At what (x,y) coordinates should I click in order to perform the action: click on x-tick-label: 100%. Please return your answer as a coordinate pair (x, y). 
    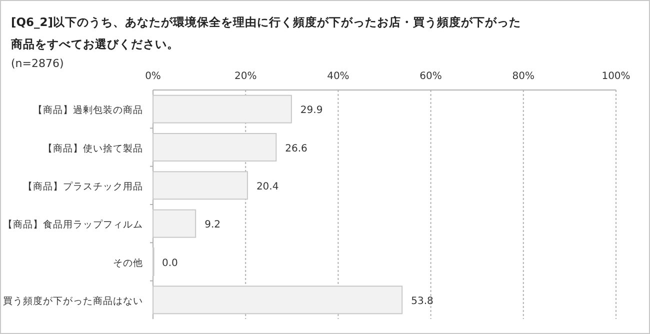
    Looking at the image, I should click on (616, 76).